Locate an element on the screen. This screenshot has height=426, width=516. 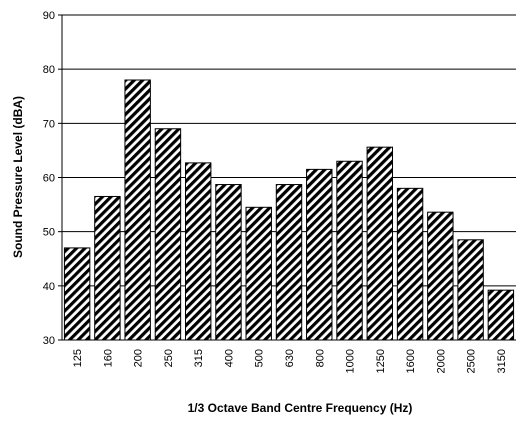
y-tick-label: 50 is located at coordinates (49, 233).